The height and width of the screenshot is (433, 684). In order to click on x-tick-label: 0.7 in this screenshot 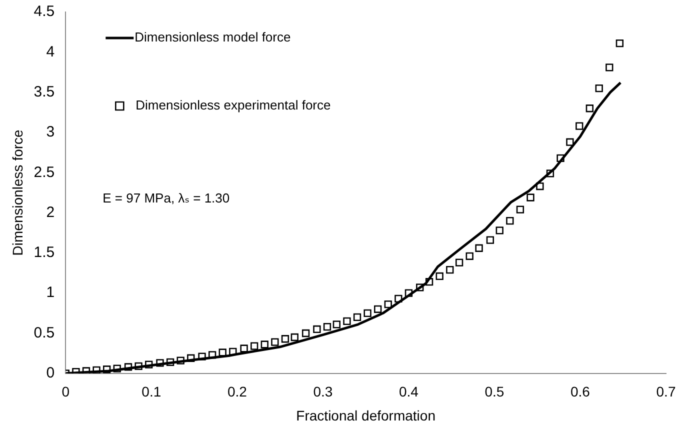, I will do `click(666, 392)`.